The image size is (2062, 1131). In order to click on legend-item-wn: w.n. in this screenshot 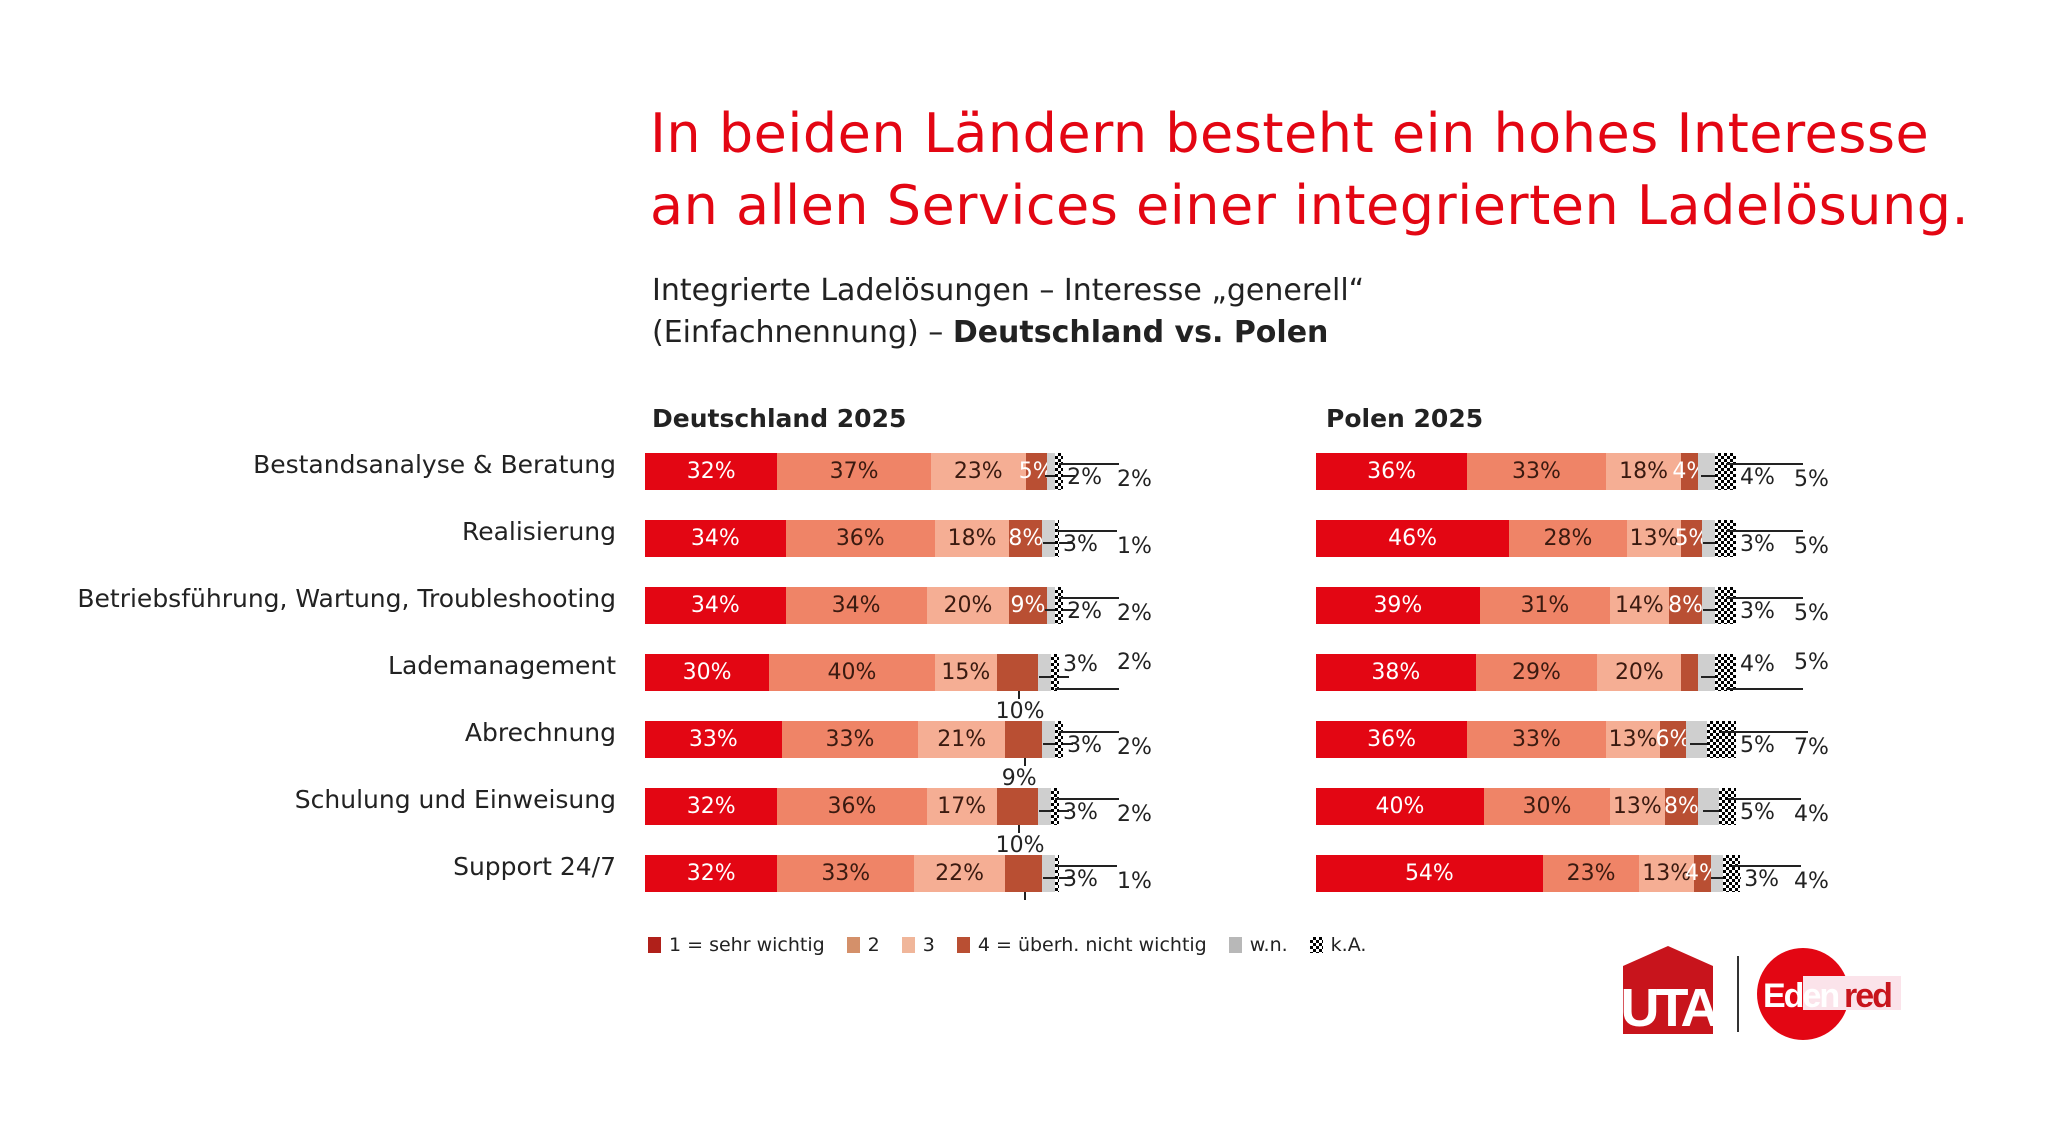, I will do `click(1258, 945)`.